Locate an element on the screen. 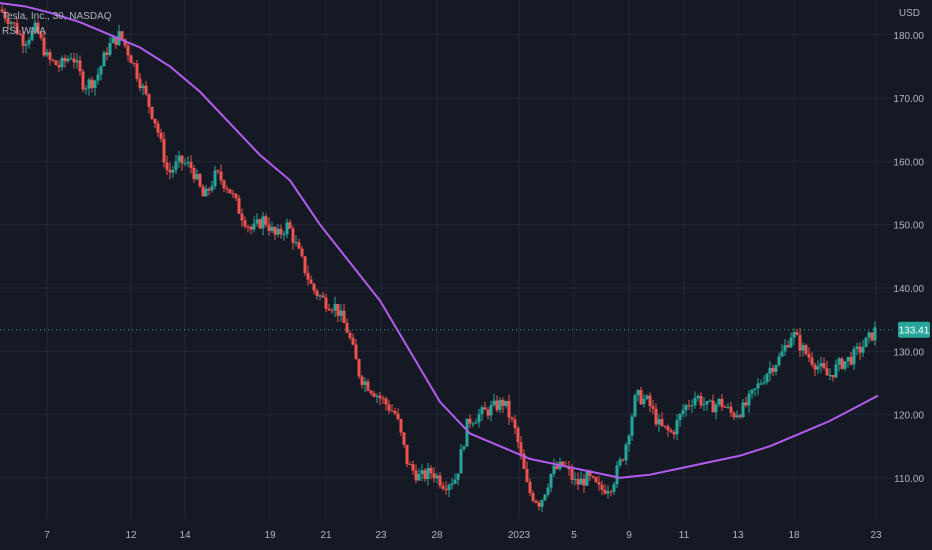 The image size is (932, 550). time-tick-label: 12 is located at coordinates (131, 535).